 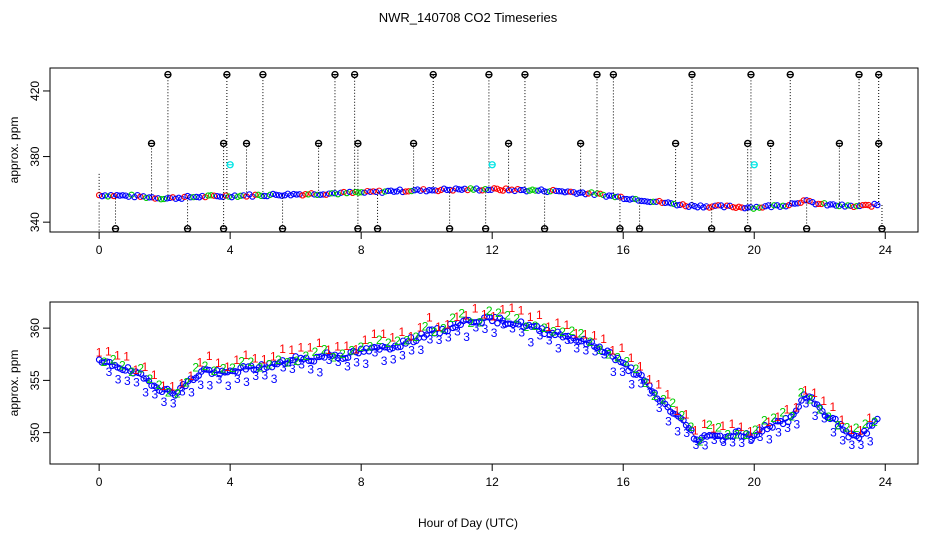 What do you see at coordinates (35, 156) in the screenshot?
I see `y-tick-label: 380` at bounding box center [35, 156].